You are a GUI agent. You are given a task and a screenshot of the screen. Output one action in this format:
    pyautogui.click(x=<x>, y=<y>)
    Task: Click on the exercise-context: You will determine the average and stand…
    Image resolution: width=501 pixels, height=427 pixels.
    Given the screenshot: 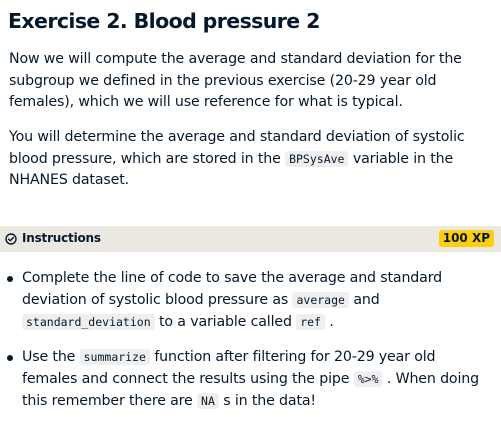 What is the action you would take?
    pyautogui.click(x=252, y=159)
    